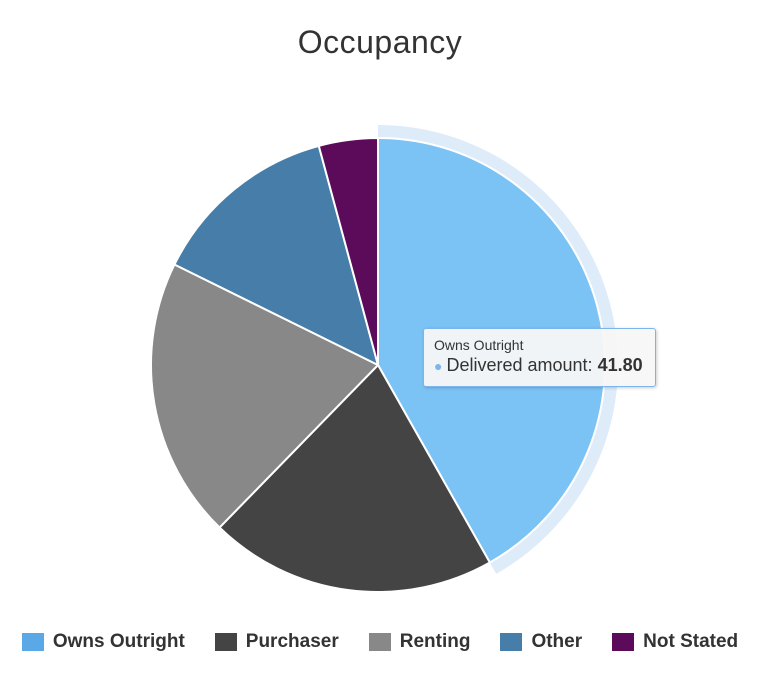 The image size is (760, 693). What do you see at coordinates (435, 641) in the screenshot?
I see `legend-label: Renting` at bounding box center [435, 641].